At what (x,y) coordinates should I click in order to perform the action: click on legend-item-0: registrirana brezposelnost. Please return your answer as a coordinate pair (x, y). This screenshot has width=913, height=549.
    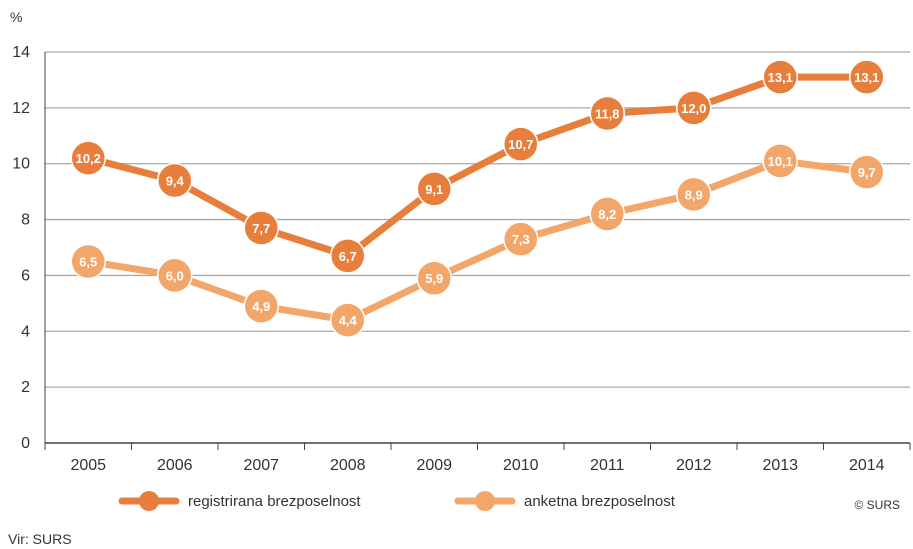
    Looking at the image, I should click on (239, 501).